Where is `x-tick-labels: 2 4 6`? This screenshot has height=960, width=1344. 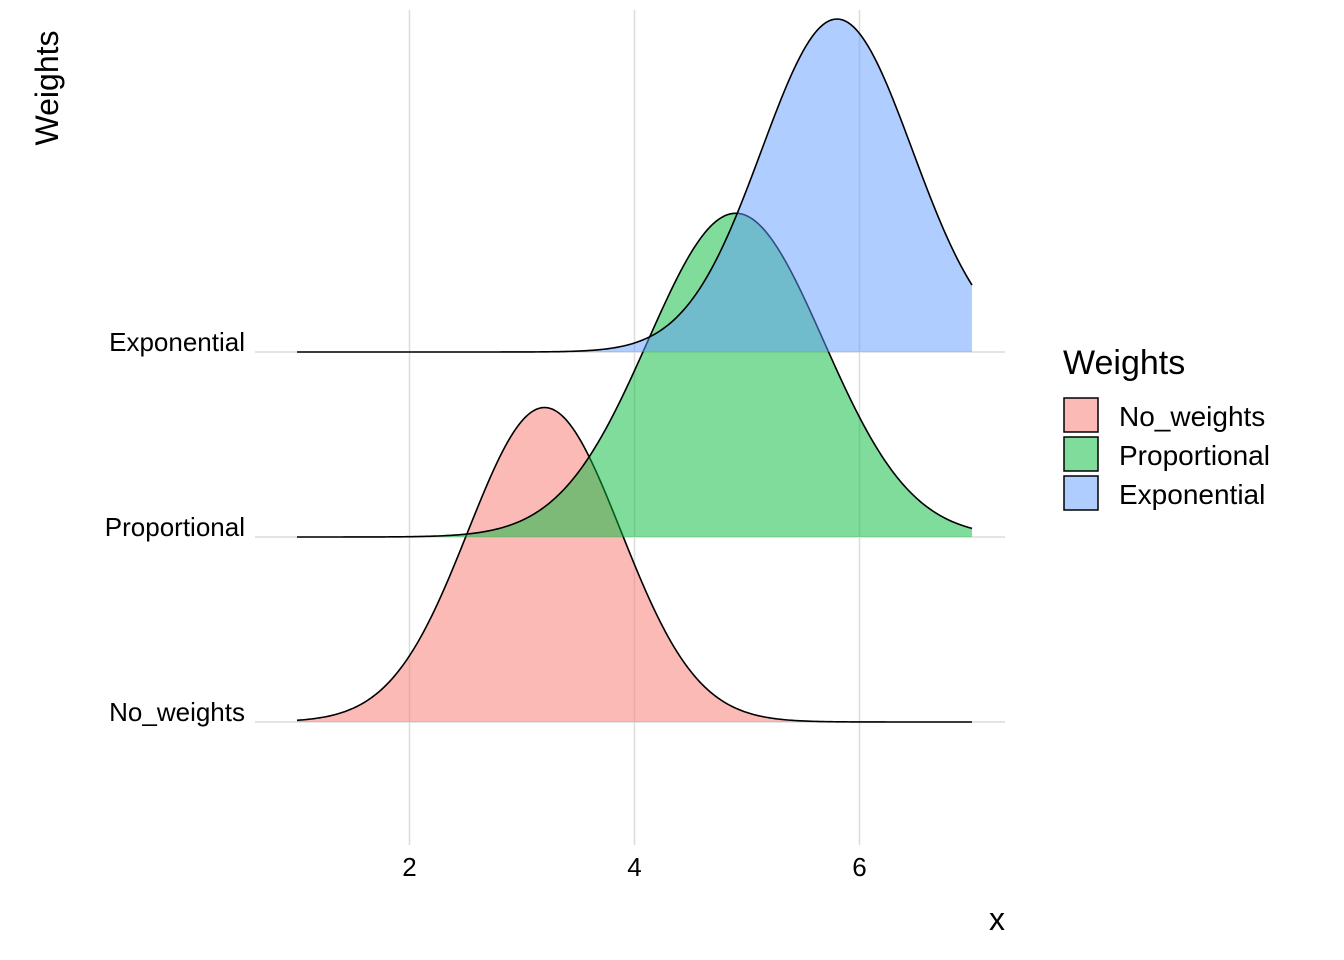
x-tick-labels: 2 4 6 is located at coordinates (634, 867).